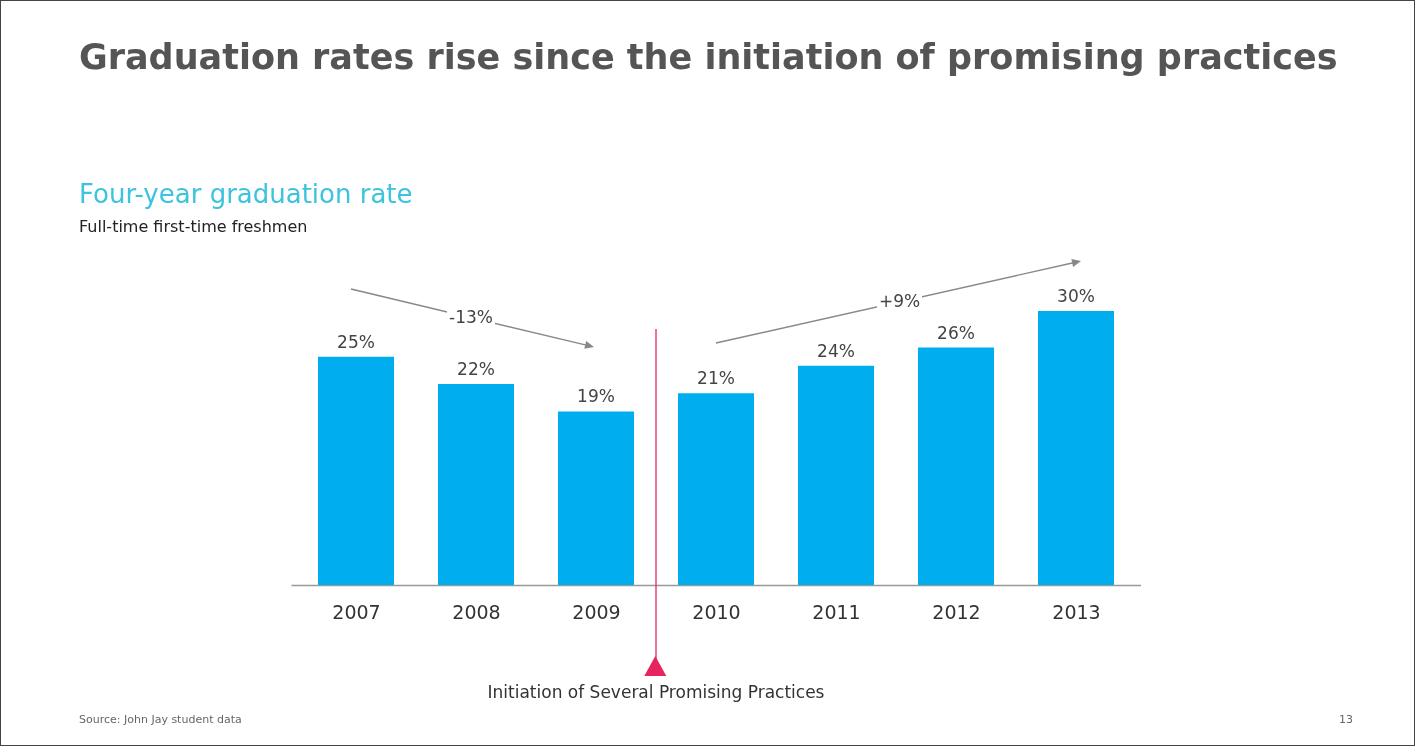  Describe the element at coordinates (471, 317) in the screenshot. I see `annotation: -13%` at that location.